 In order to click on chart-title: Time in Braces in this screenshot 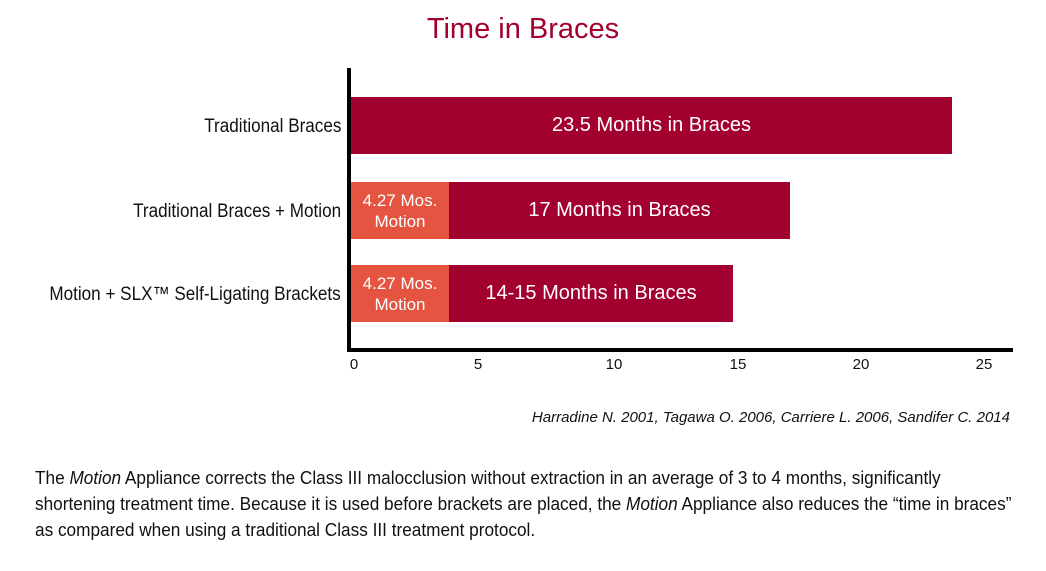, I will do `click(523, 29)`.